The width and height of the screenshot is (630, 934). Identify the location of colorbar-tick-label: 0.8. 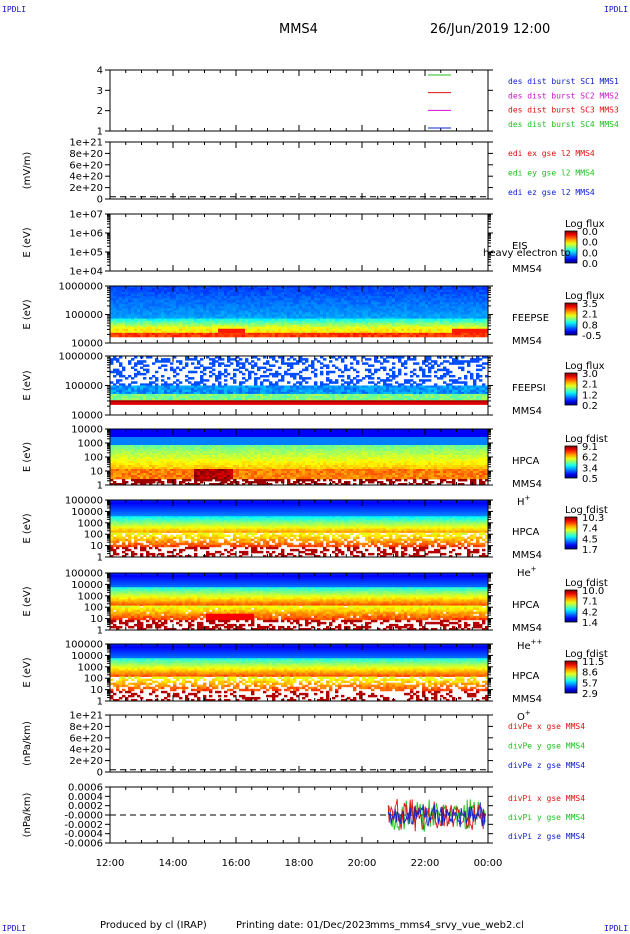
(590, 325).